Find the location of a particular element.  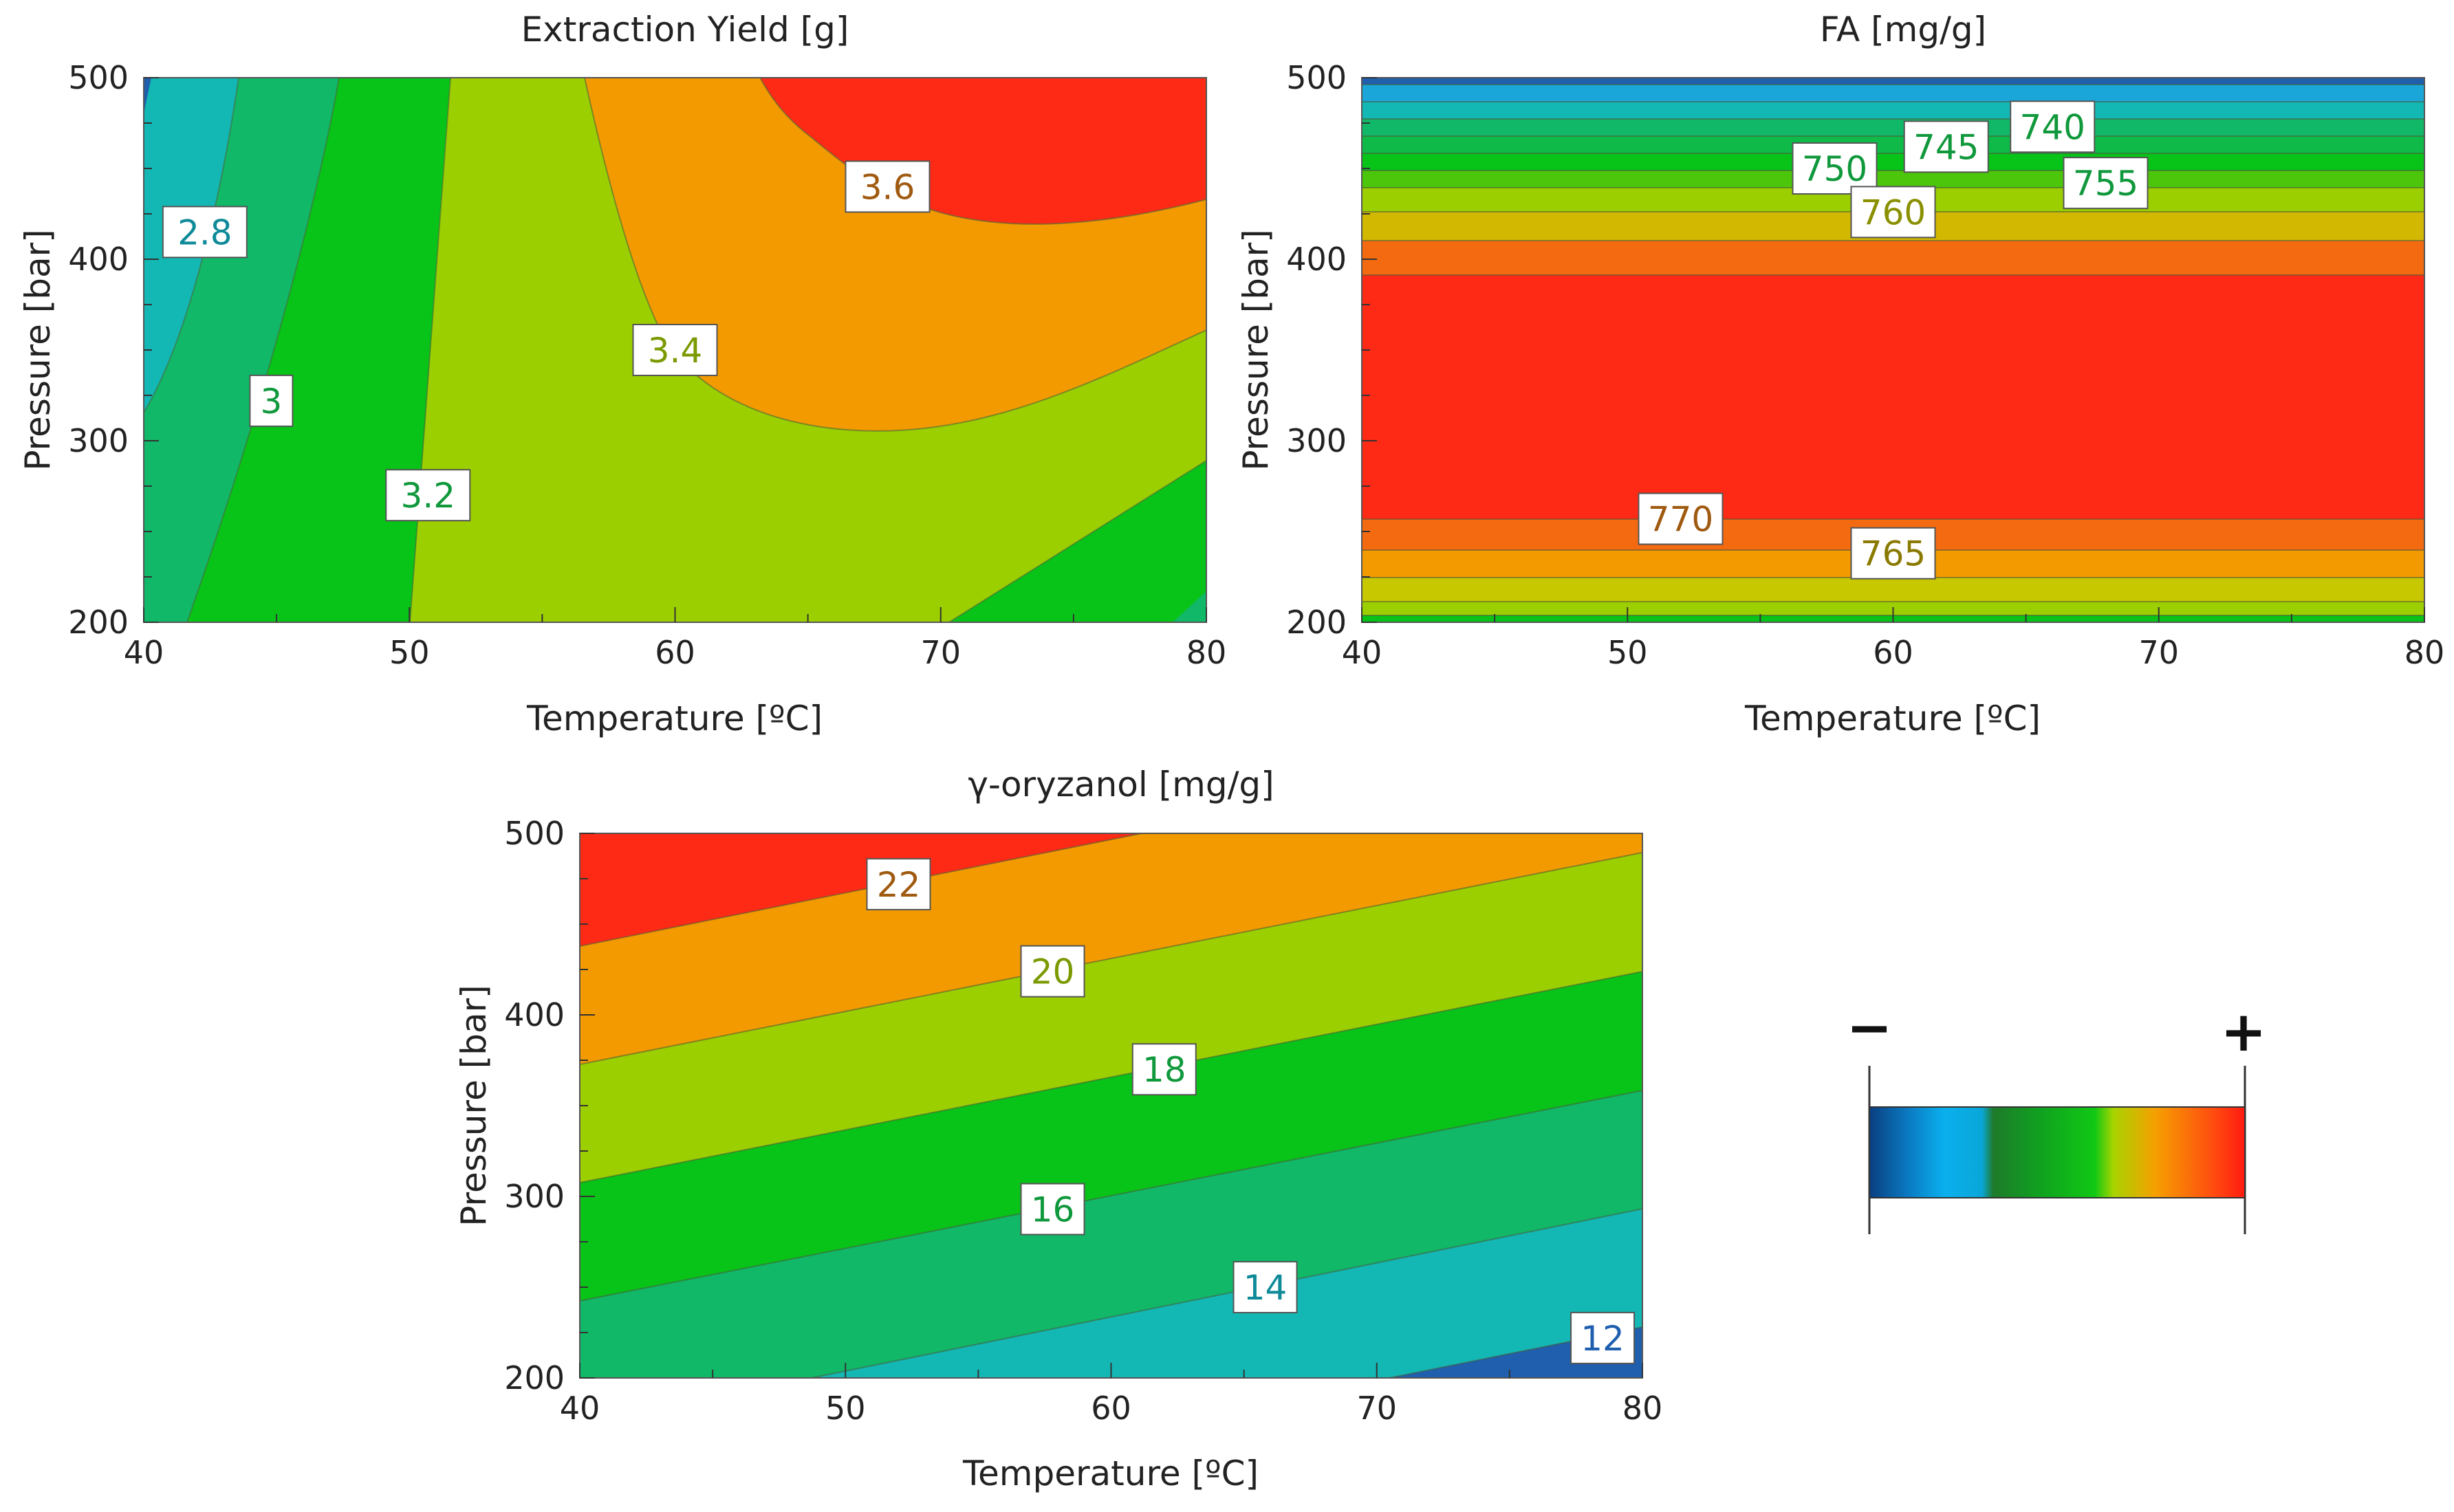

fa-contour-label: 765 is located at coordinates (1893, 553).